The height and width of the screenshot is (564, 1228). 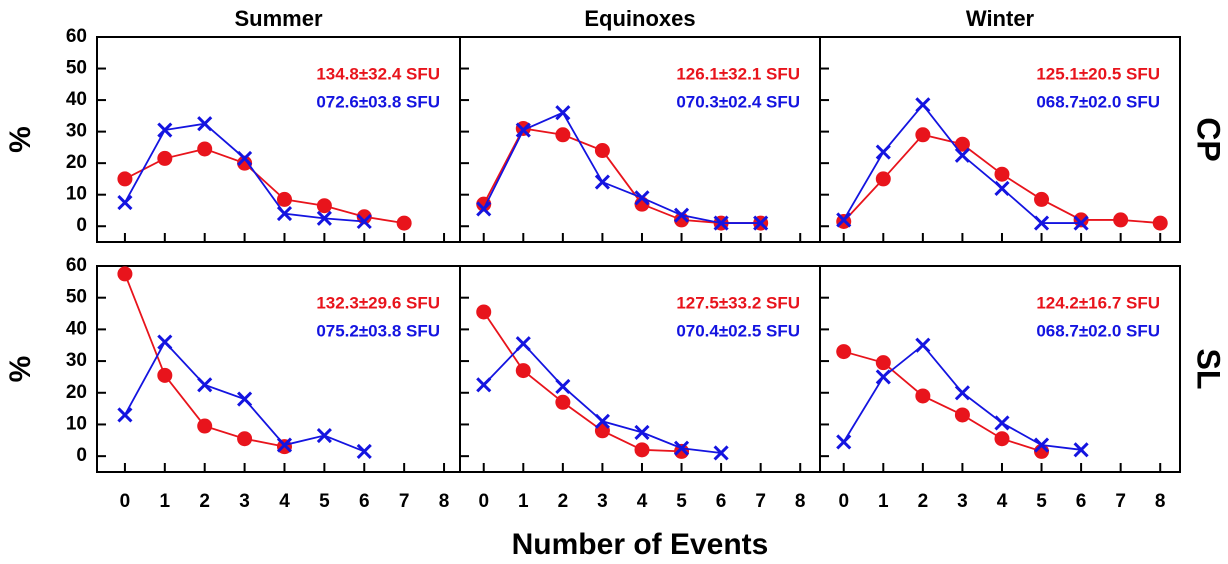 I want to click on legend-entry: 124.2±16.7 SFU, so click(x=1098, y=302).